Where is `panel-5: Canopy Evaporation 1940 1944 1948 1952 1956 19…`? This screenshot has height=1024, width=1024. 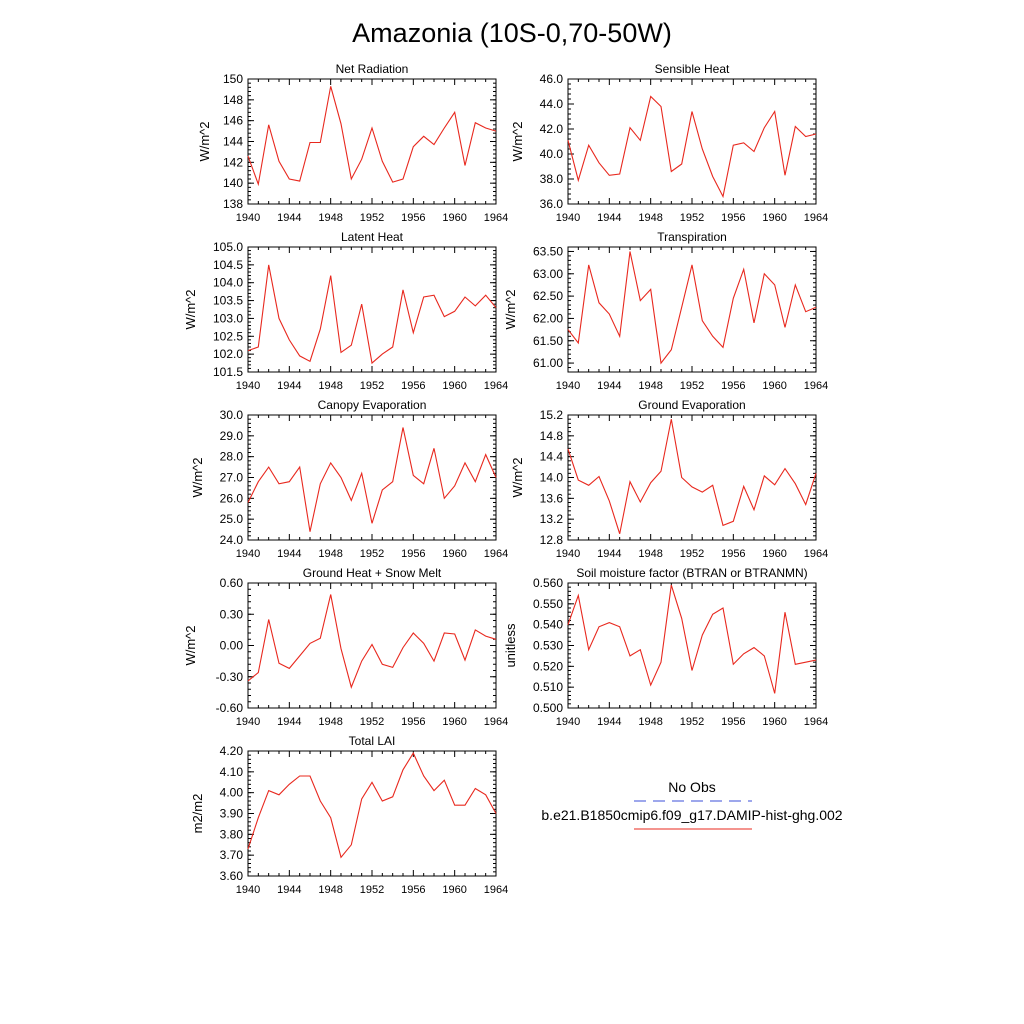
panel-5: Canopy Evaporation 1940 1944 1948 1952 1956 19… is located at coordinates (349, 479).